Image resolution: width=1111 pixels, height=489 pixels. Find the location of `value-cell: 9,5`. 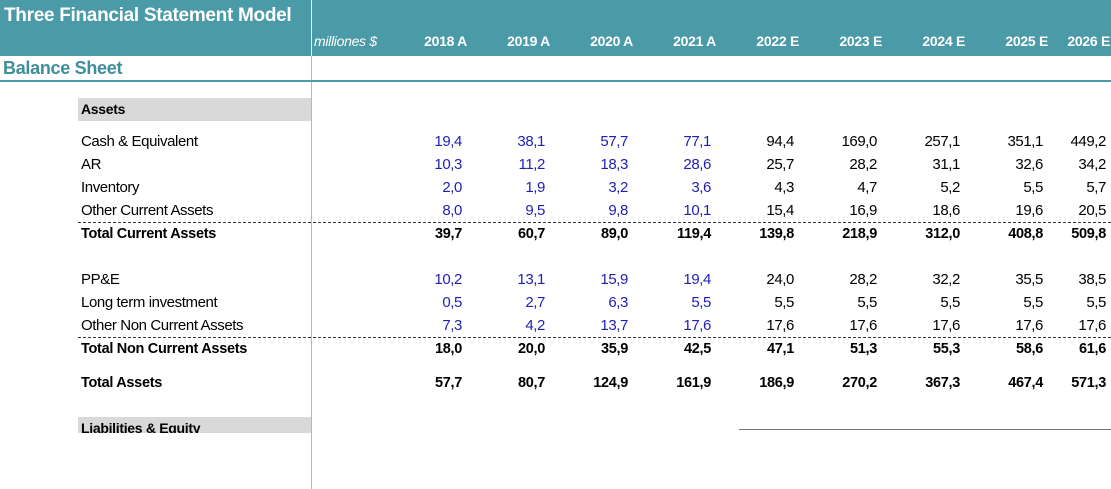

value-cell: 9,5 is located at coordinates (535, 210).